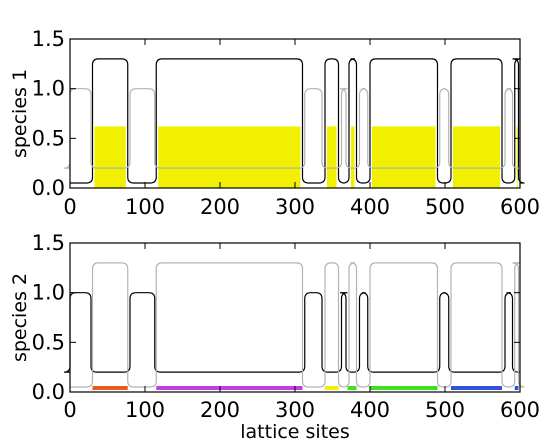 The image size is (546, 445). I want to click on x-axis-label: lattice sites, so click(295, 432).